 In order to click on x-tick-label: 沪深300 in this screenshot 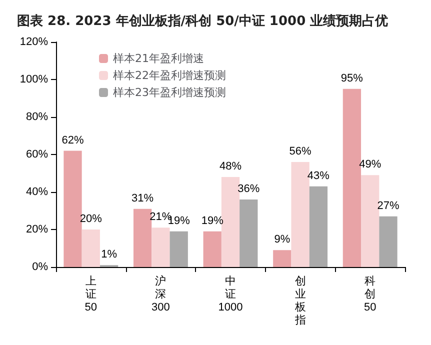, I will do `click(161, 294)`.